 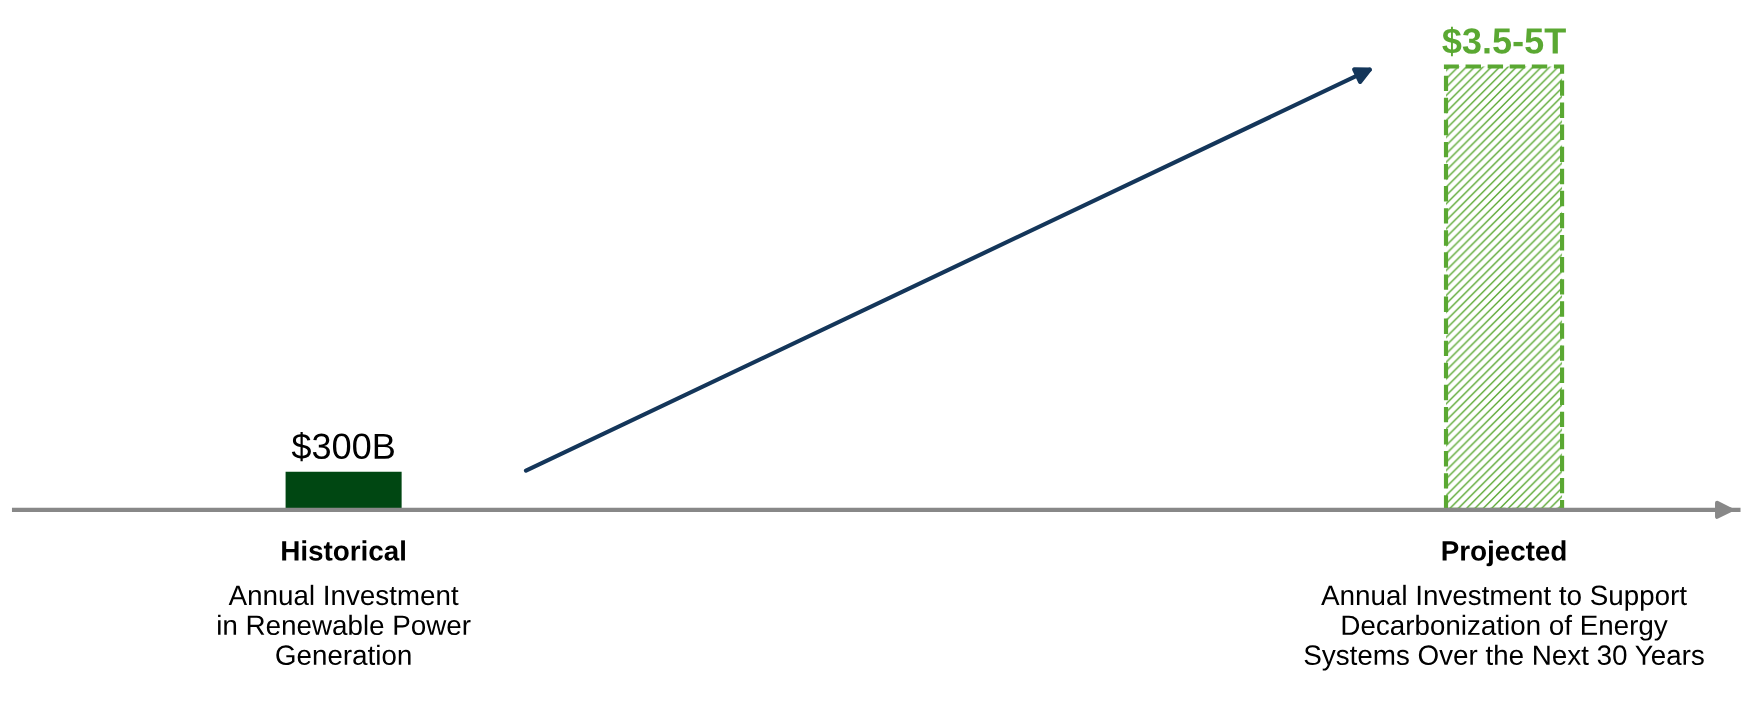 I want to click on x-tick-label: Historical Annual Investment in Renewable Power Generation, so click(x=344, y=603).